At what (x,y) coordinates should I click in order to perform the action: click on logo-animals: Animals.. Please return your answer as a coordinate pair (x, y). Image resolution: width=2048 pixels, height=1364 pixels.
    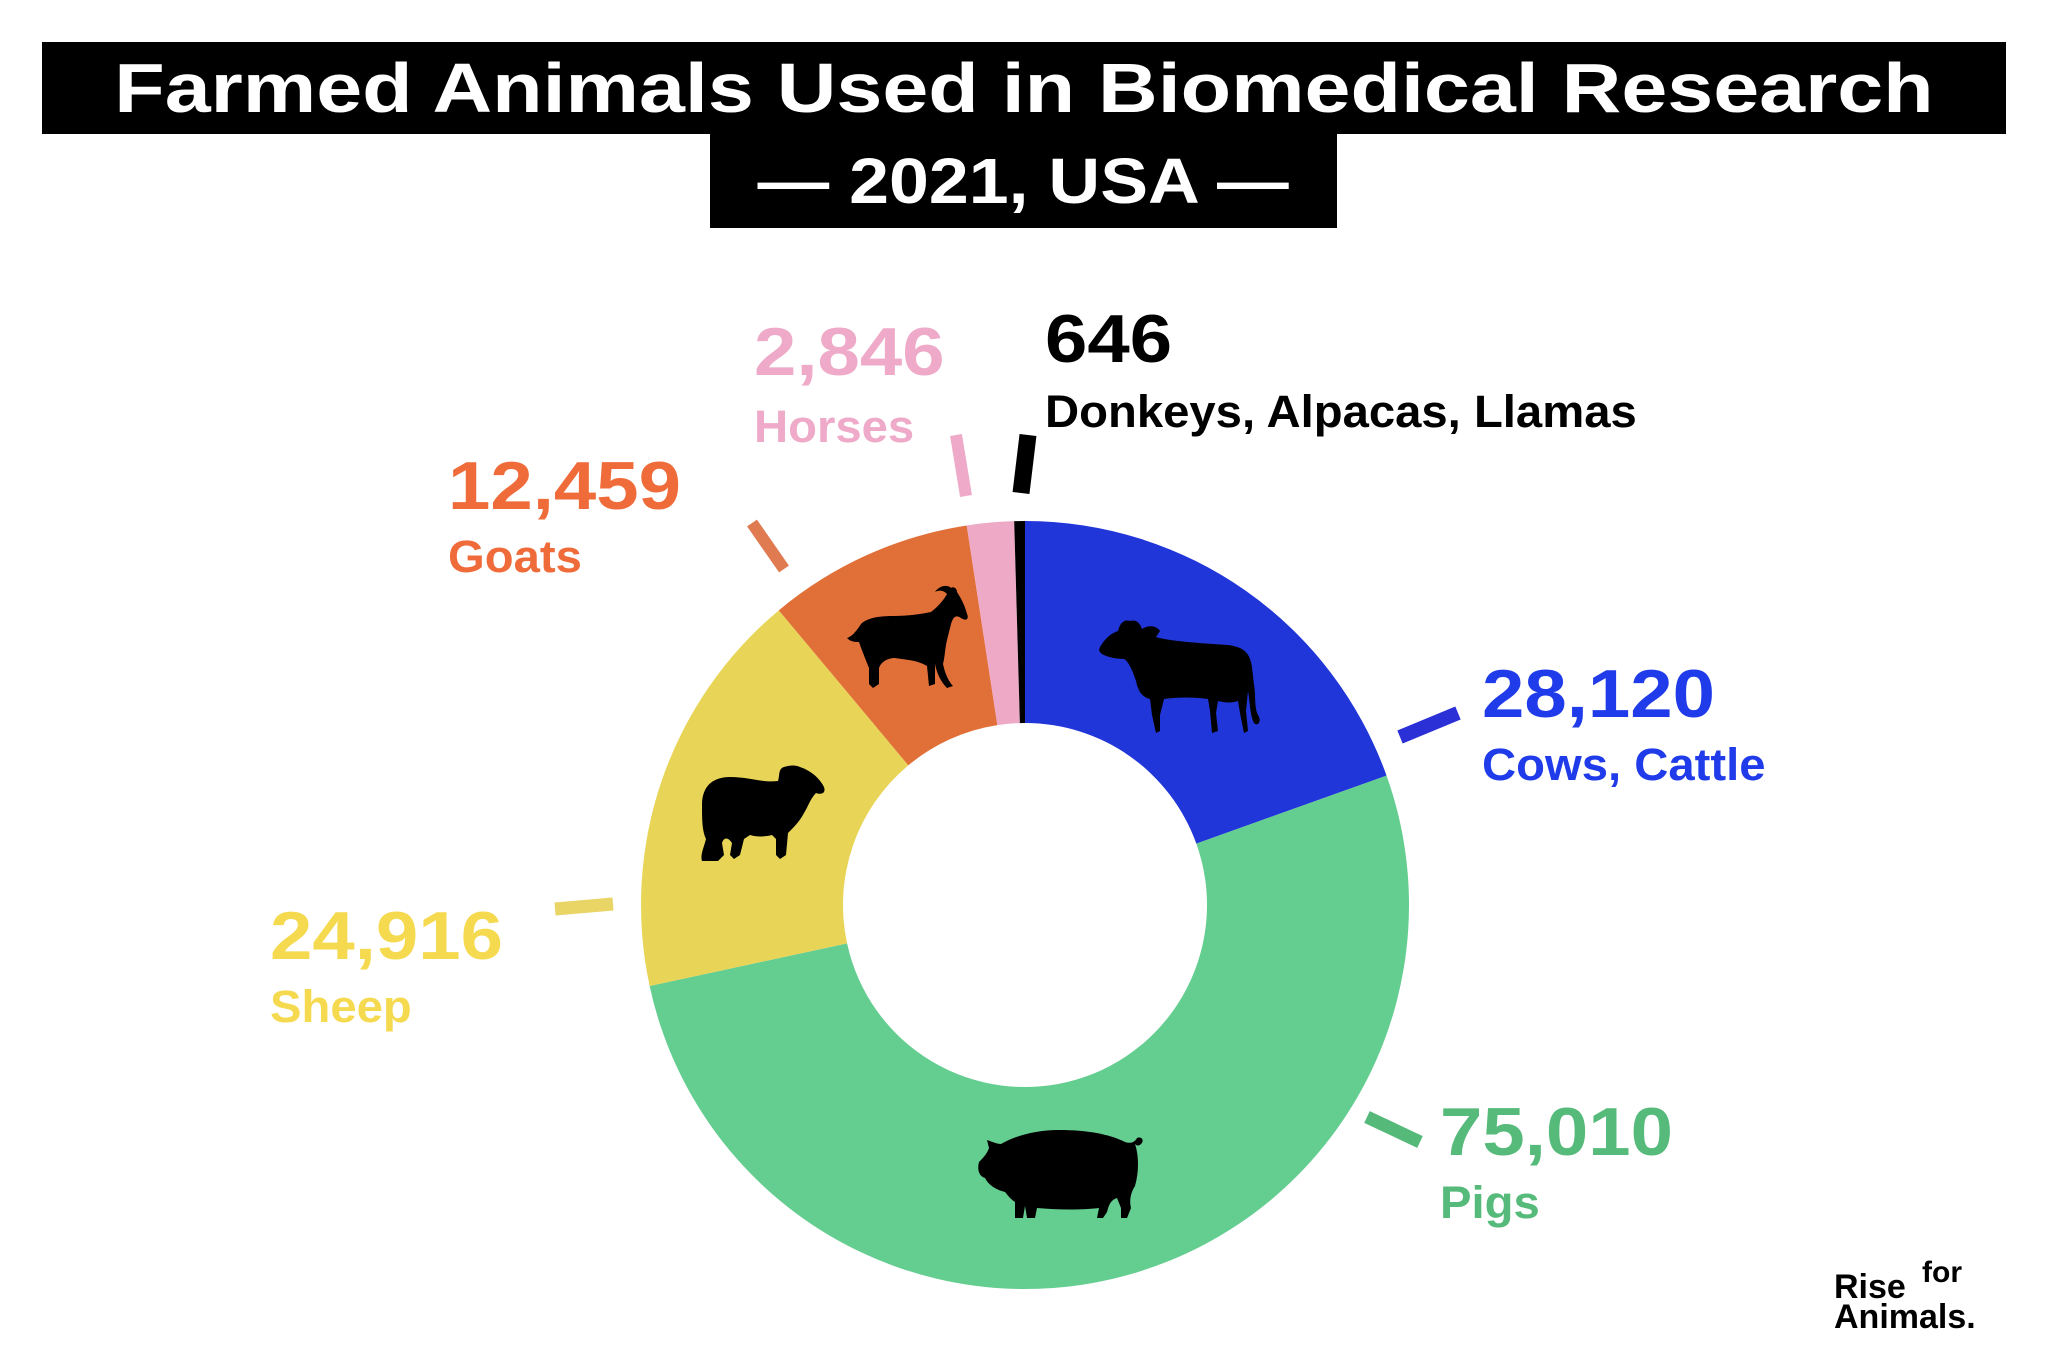
    Looking at the image, I should click on (1905, 1317).